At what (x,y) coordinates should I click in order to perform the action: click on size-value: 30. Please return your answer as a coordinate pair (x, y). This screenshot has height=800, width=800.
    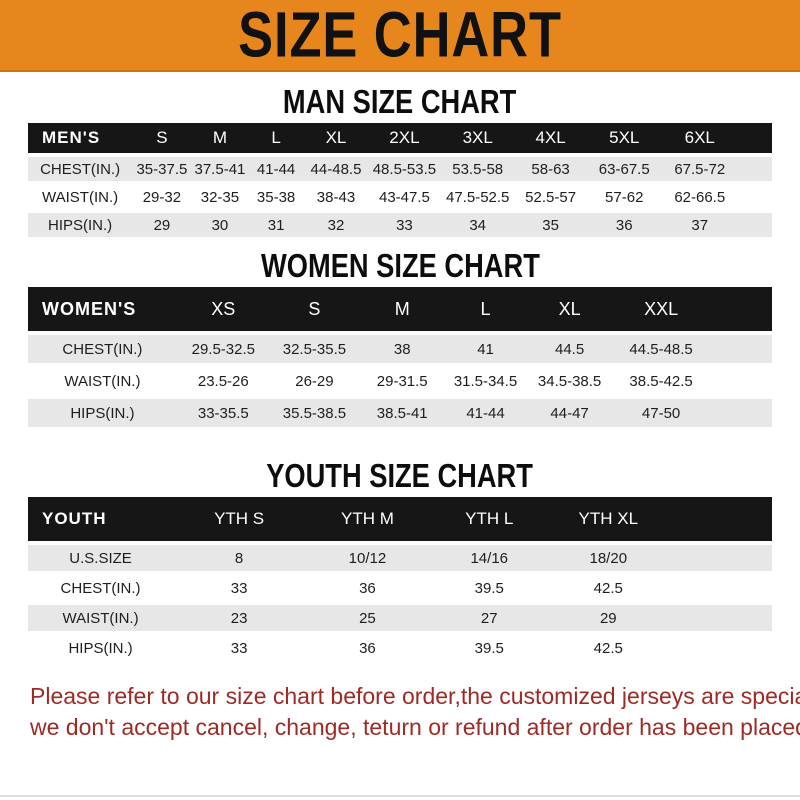
    Looking at the image, I should click on (220, 225).